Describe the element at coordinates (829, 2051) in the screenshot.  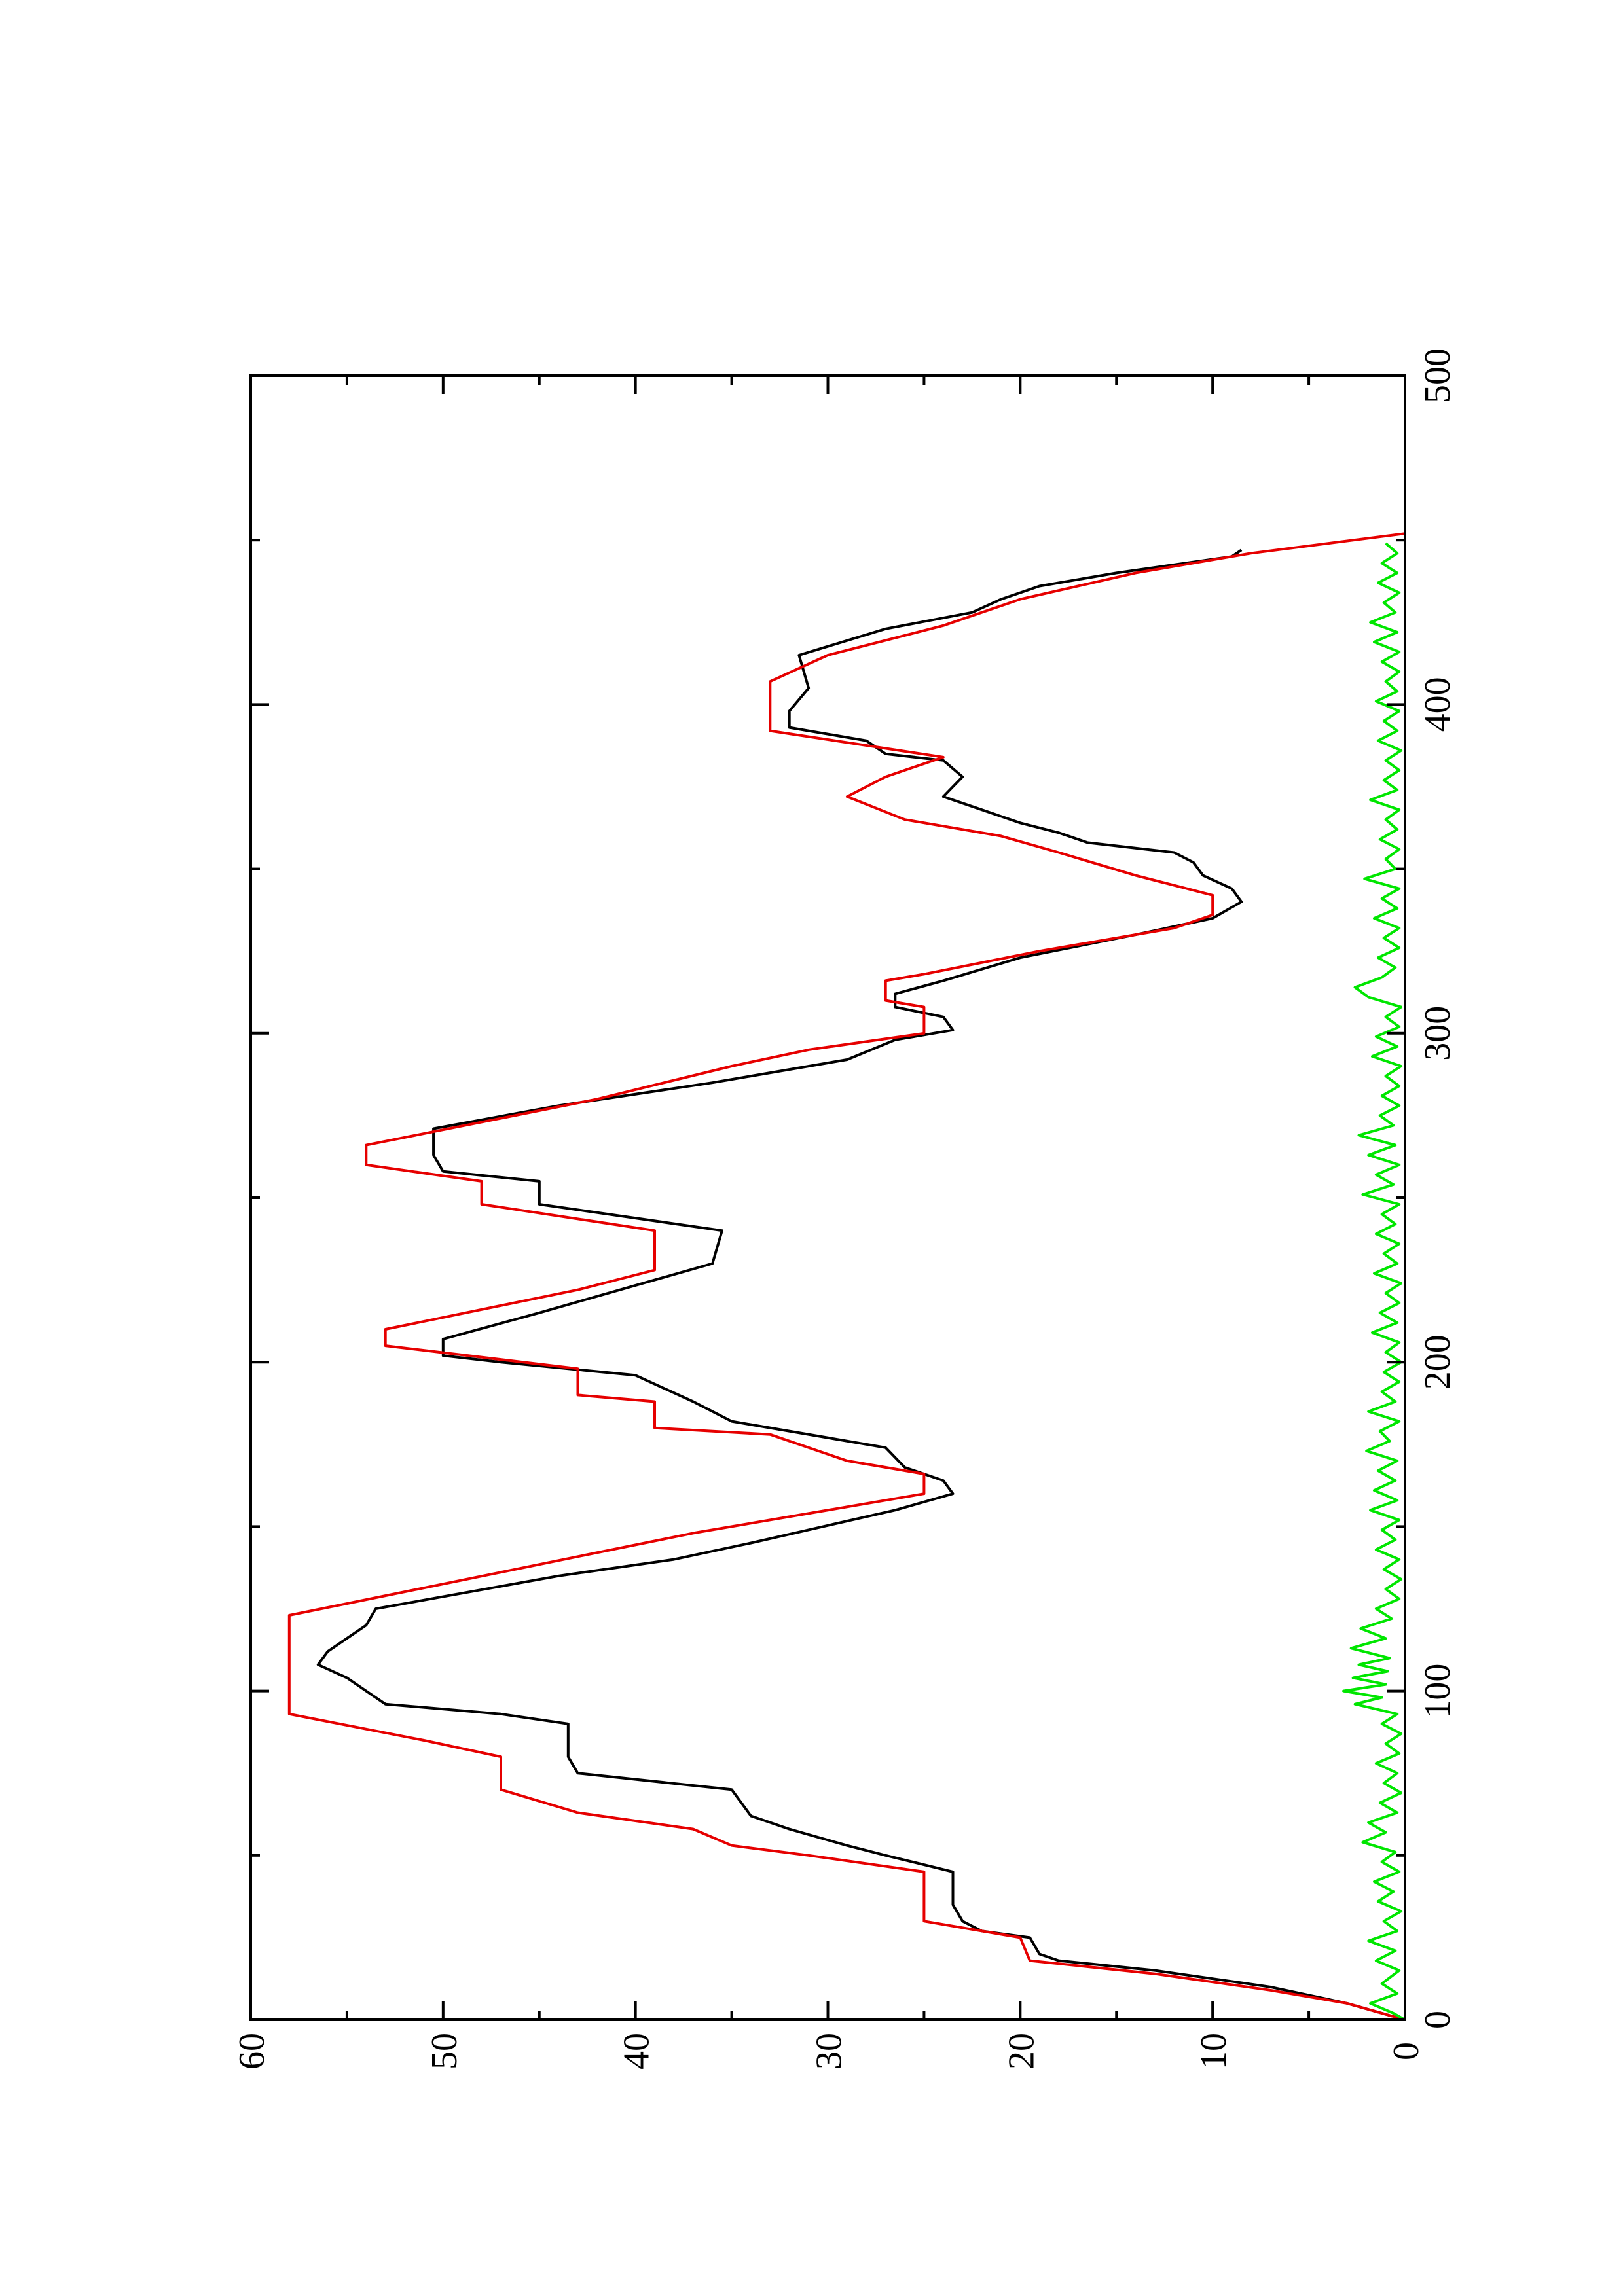
I see `y-tick-label: 30` at that location.